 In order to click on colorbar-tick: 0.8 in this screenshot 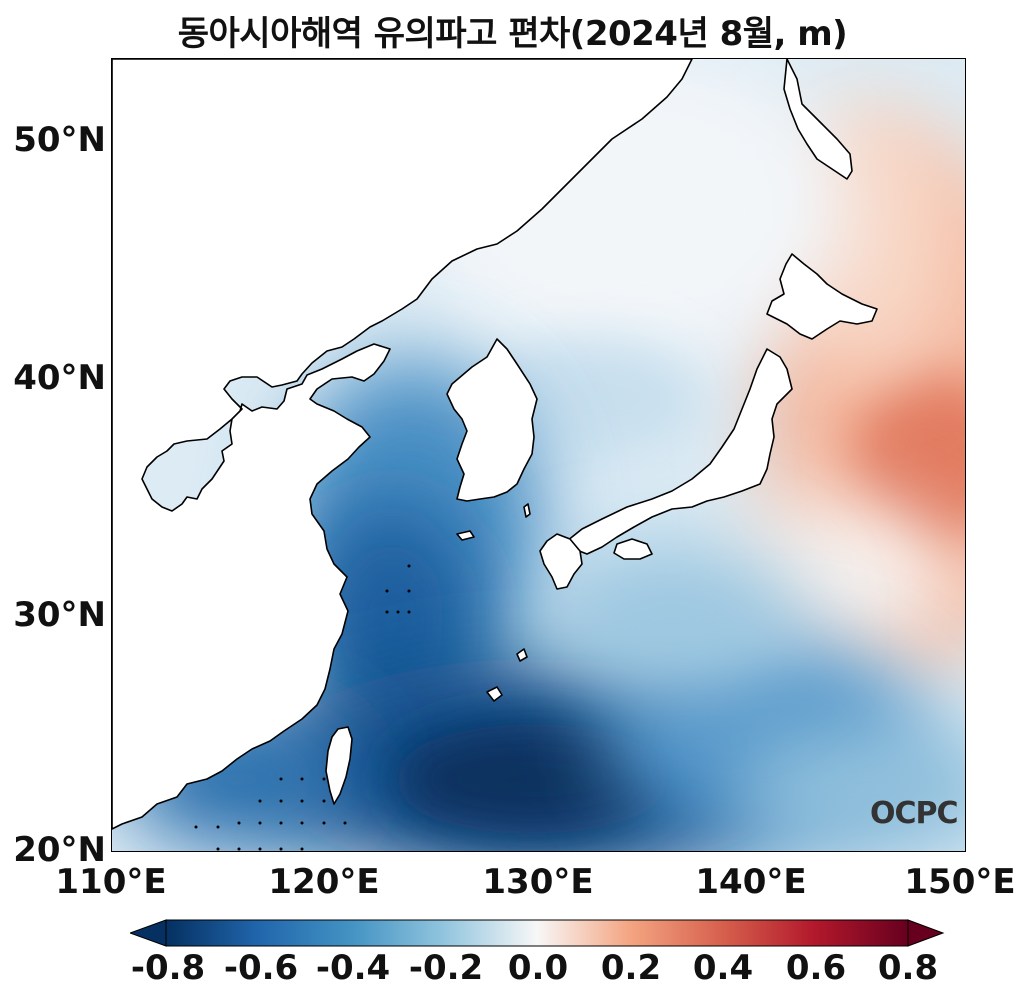, I will do `click(908, 968)`.